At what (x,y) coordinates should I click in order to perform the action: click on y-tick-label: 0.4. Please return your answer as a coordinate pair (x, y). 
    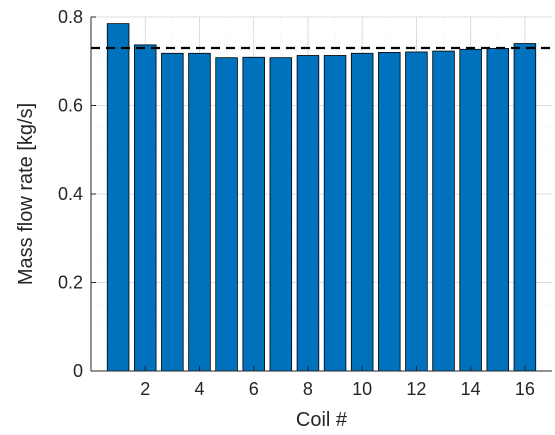
    Looking at the image, I should click on (70, 194).